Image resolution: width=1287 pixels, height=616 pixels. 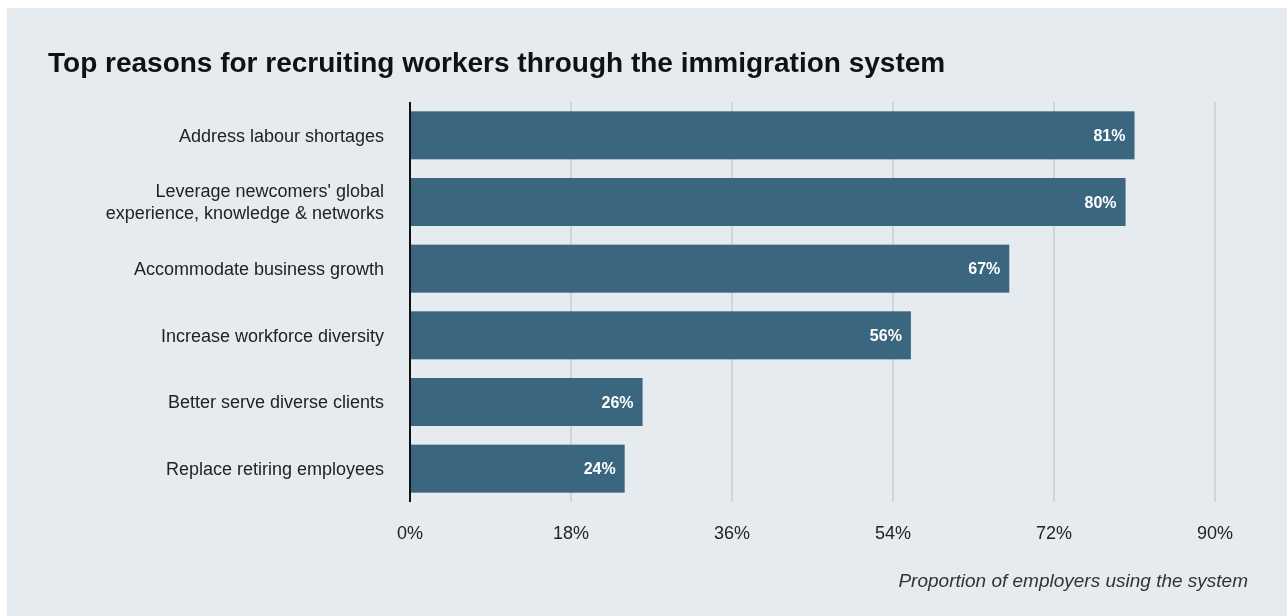 I want to click on x-tick-label: 18%, so click(x=571, y=533).